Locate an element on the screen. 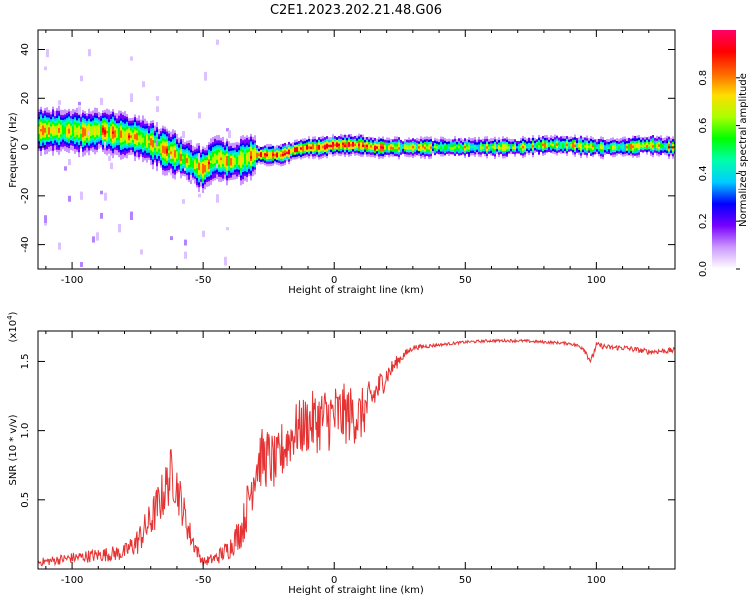  figure-title: C2E1.2023.202.21.48.G06 is located at coordinates (356, 10).